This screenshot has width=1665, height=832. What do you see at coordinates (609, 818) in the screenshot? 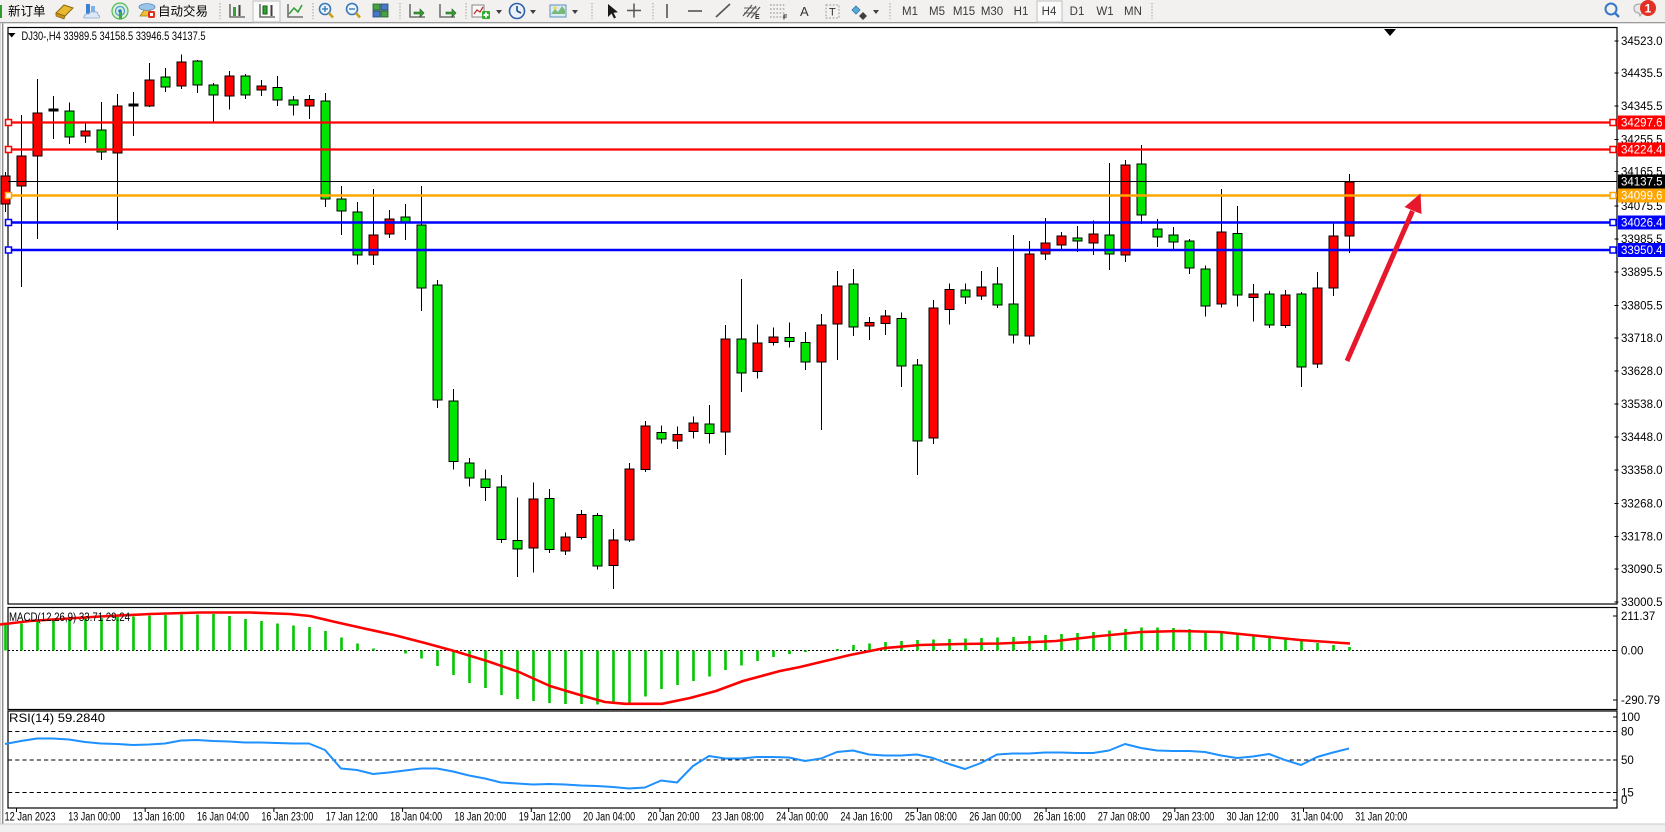
I see `svg-text: 20 Jan 04:00` at bounding box center [609, 818].